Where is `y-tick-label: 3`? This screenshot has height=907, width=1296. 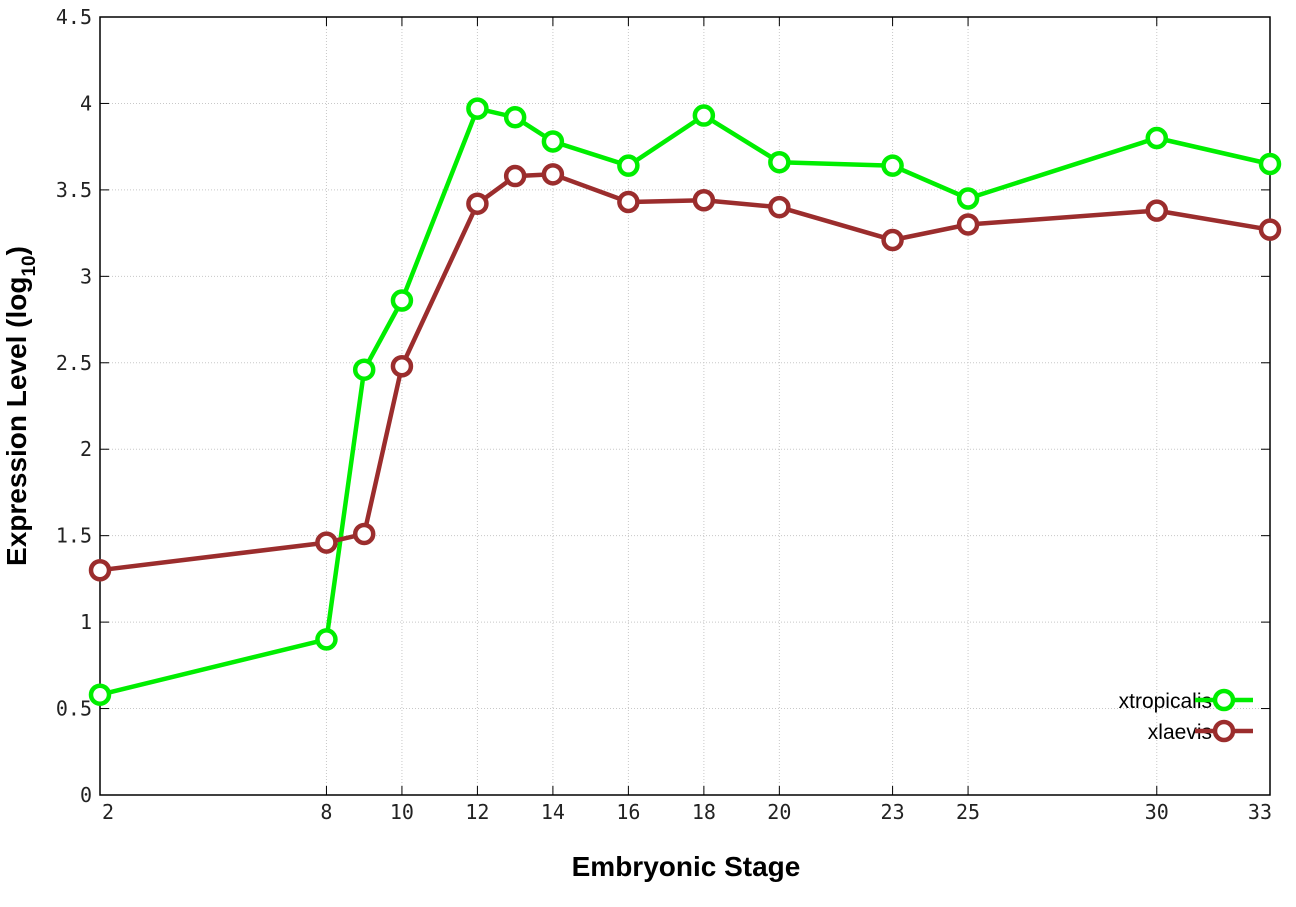 y-tick-label: 3 is located at coordinates (86, 276).